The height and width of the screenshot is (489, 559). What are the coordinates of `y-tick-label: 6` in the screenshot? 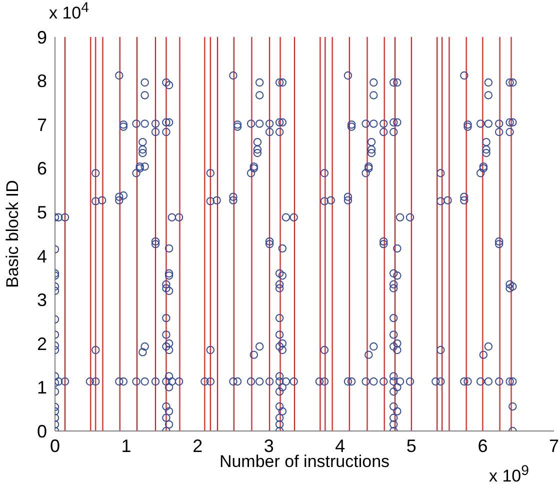 It's located at (41, 168).